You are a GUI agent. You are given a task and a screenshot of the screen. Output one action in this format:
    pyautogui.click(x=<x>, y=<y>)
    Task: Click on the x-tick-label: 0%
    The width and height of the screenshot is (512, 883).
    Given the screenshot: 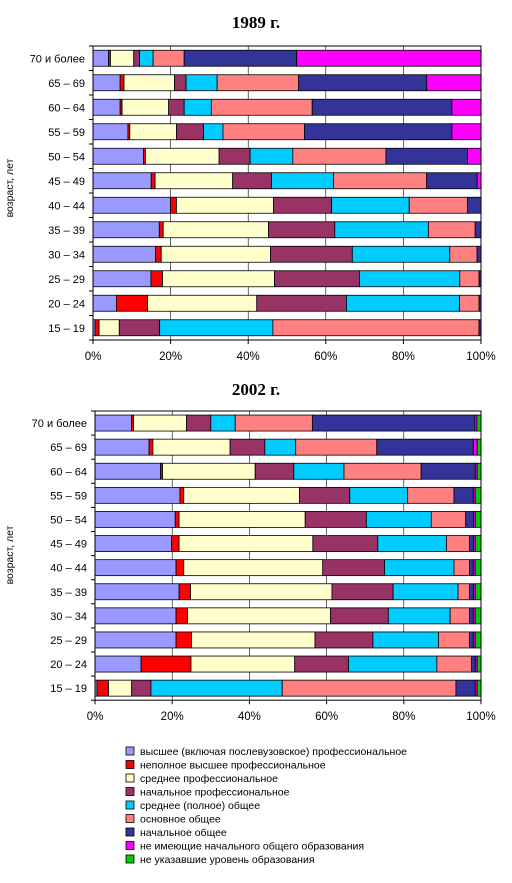 What is the action you would take?
    pyautogui.click(x=93, y=357)
    